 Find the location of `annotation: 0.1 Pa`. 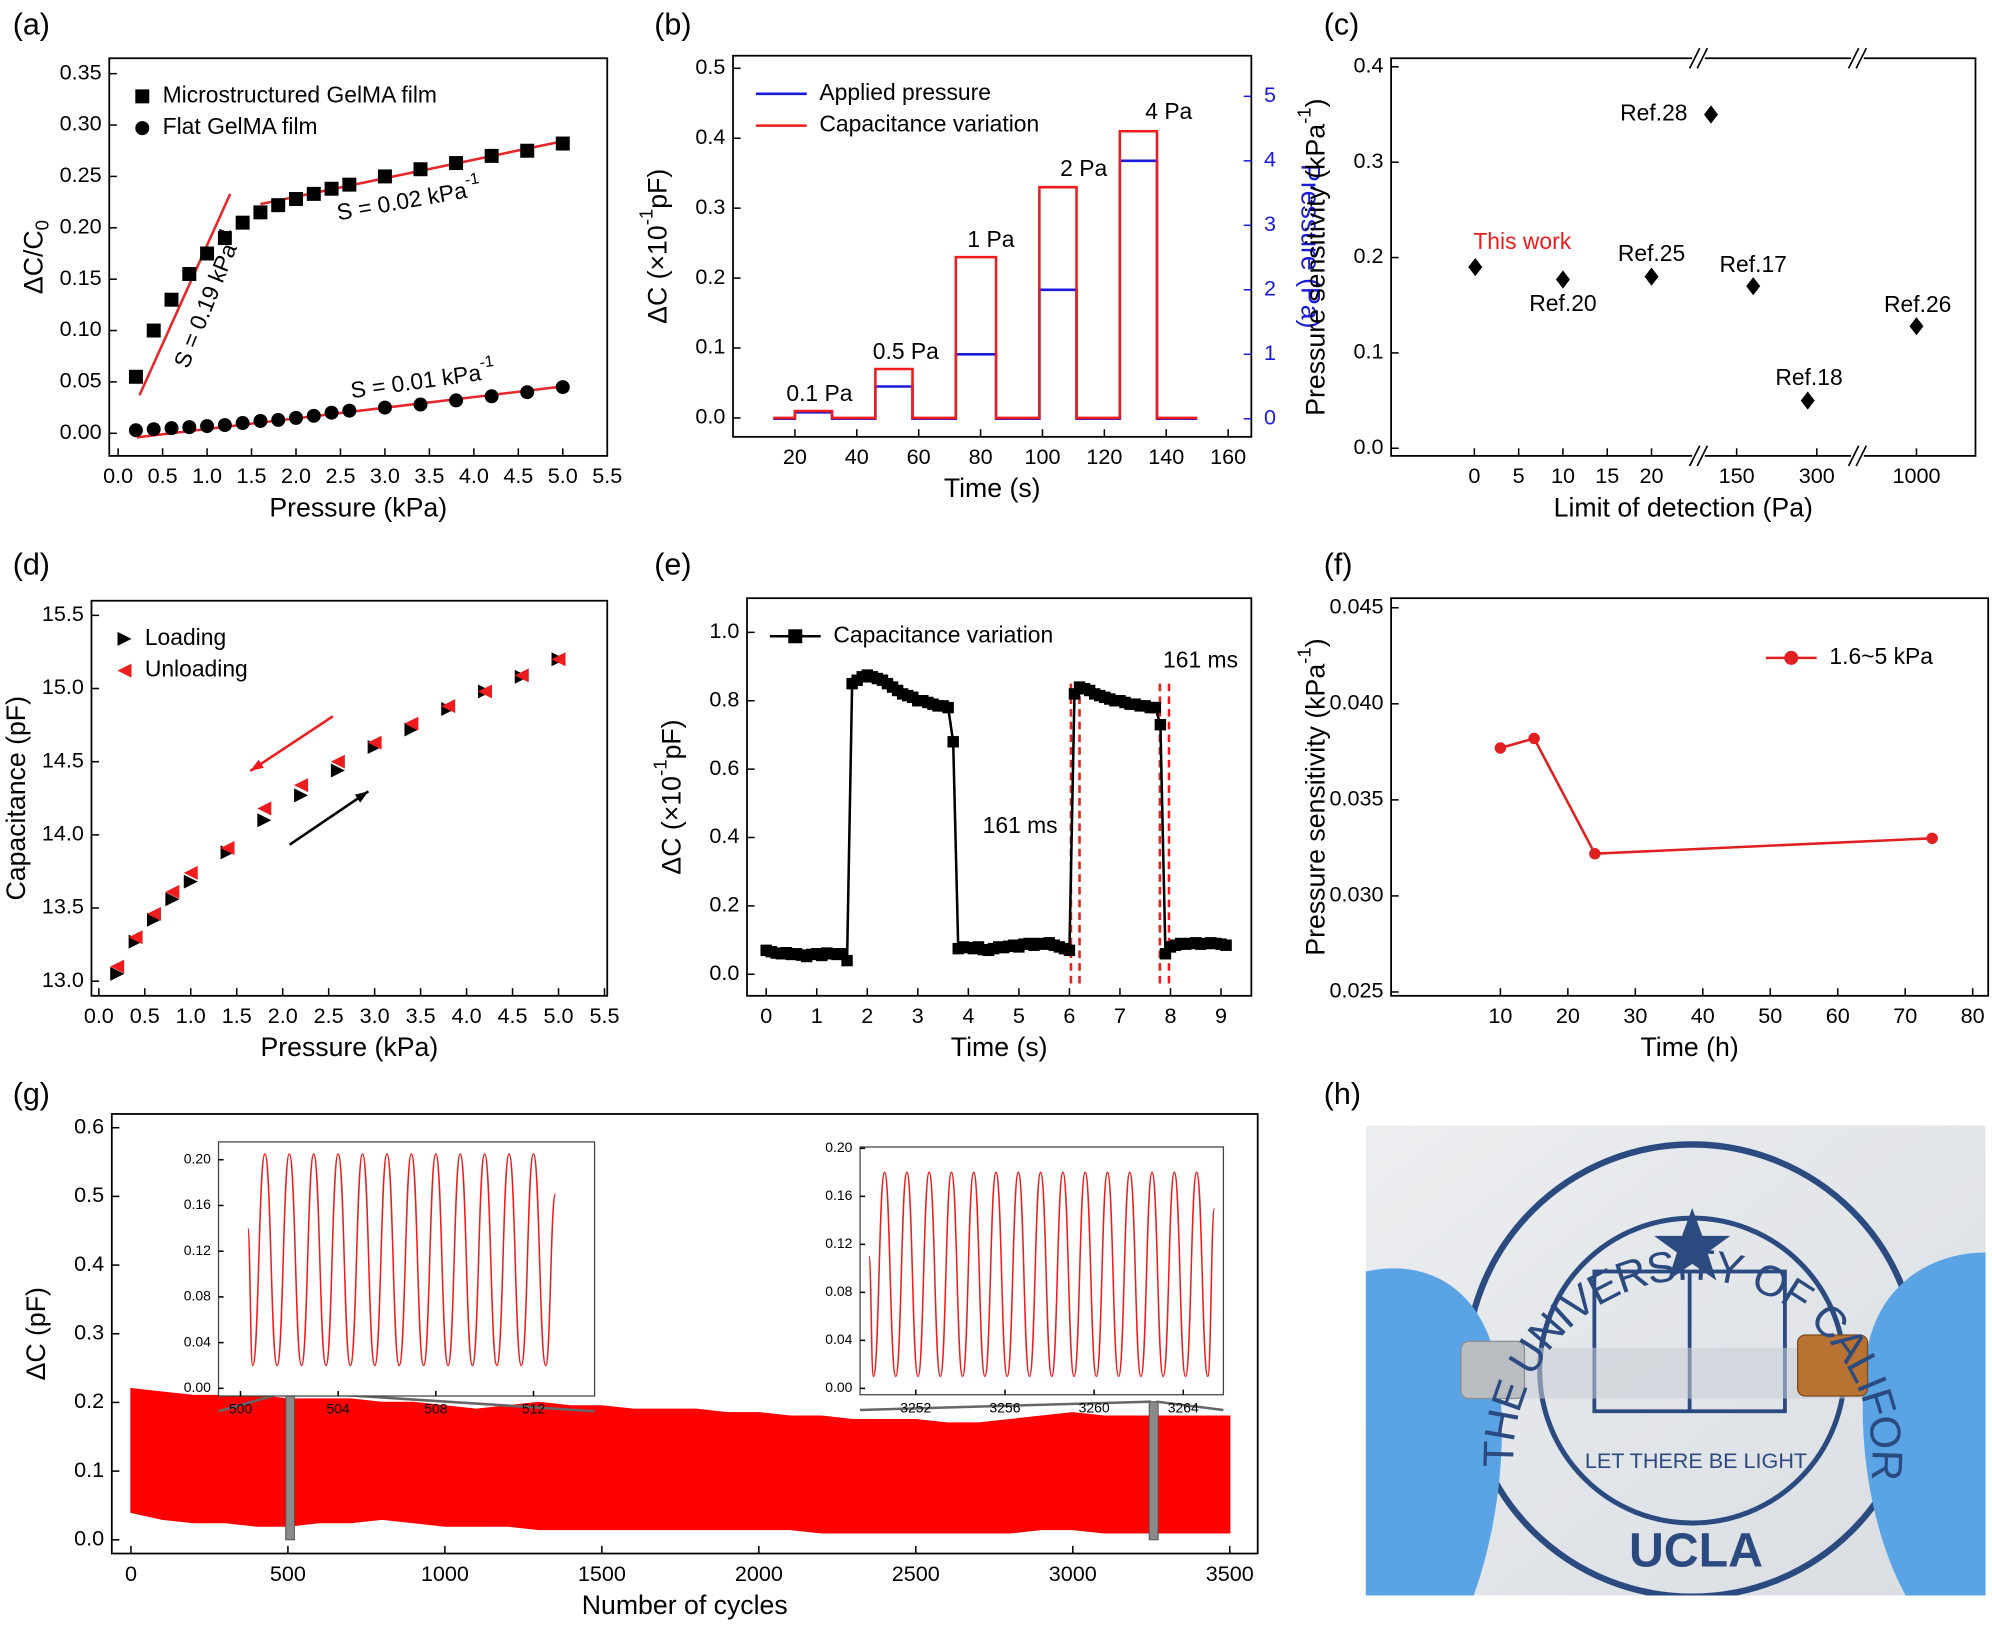

annotation: 0.1 Pa is located at coordinates (819, 393).